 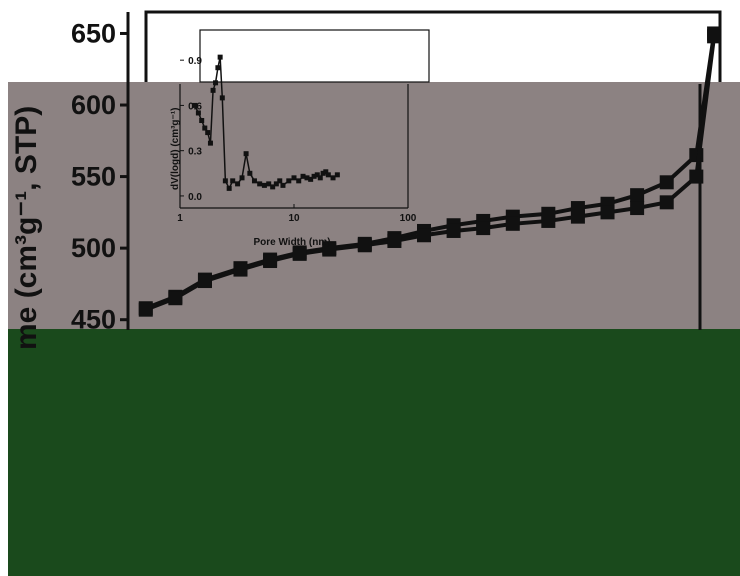 What do you see at coordinates (266, 122) in the screenshot?
I see `inset-series-group` at bounding box center [266, 122].